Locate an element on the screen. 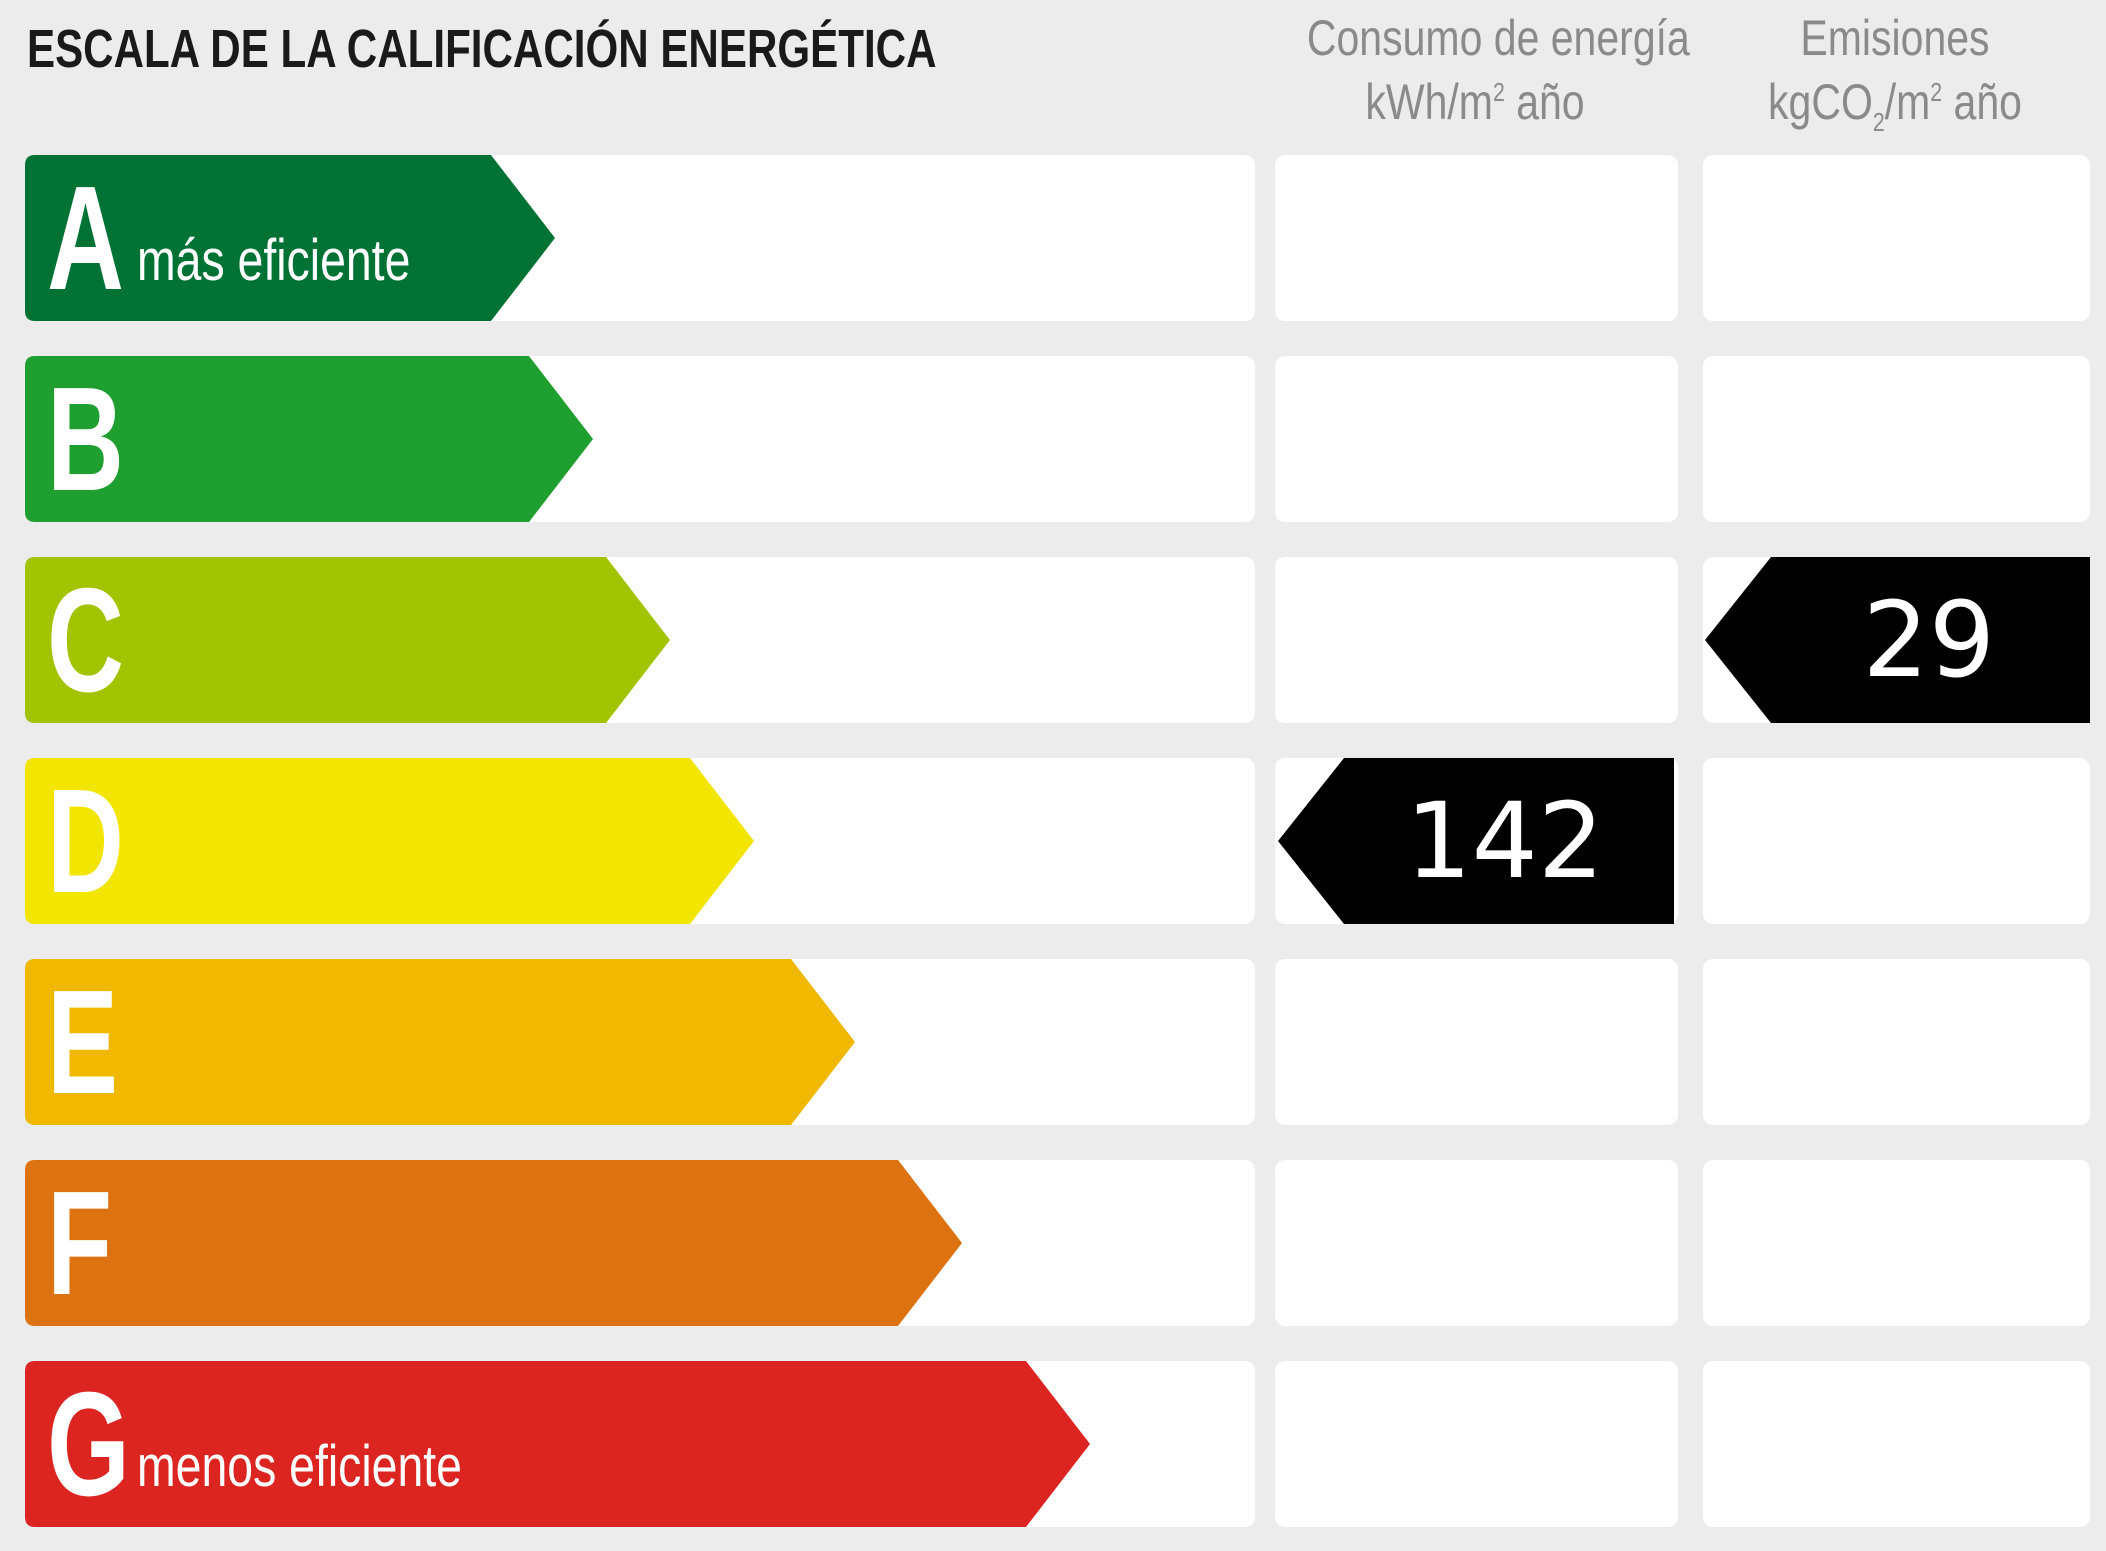 The width and height of the screenshot is (2106, 1551). rating-letter: C is located at coordinates (85, 640).